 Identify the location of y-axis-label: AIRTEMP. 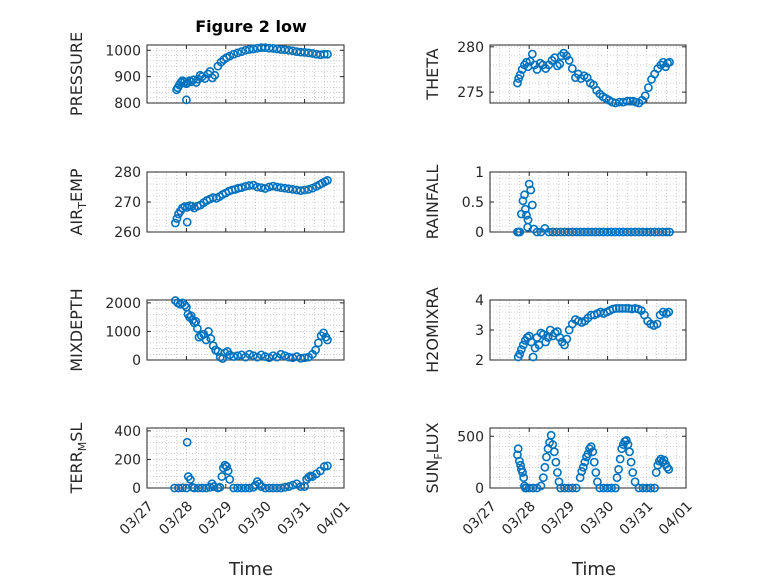
(78, 201).